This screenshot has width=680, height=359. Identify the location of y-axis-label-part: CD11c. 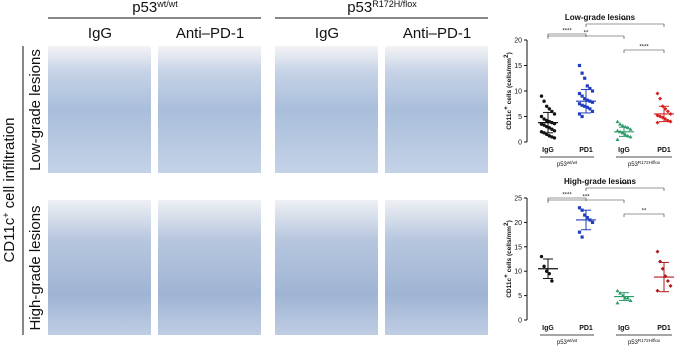
(509, 120).